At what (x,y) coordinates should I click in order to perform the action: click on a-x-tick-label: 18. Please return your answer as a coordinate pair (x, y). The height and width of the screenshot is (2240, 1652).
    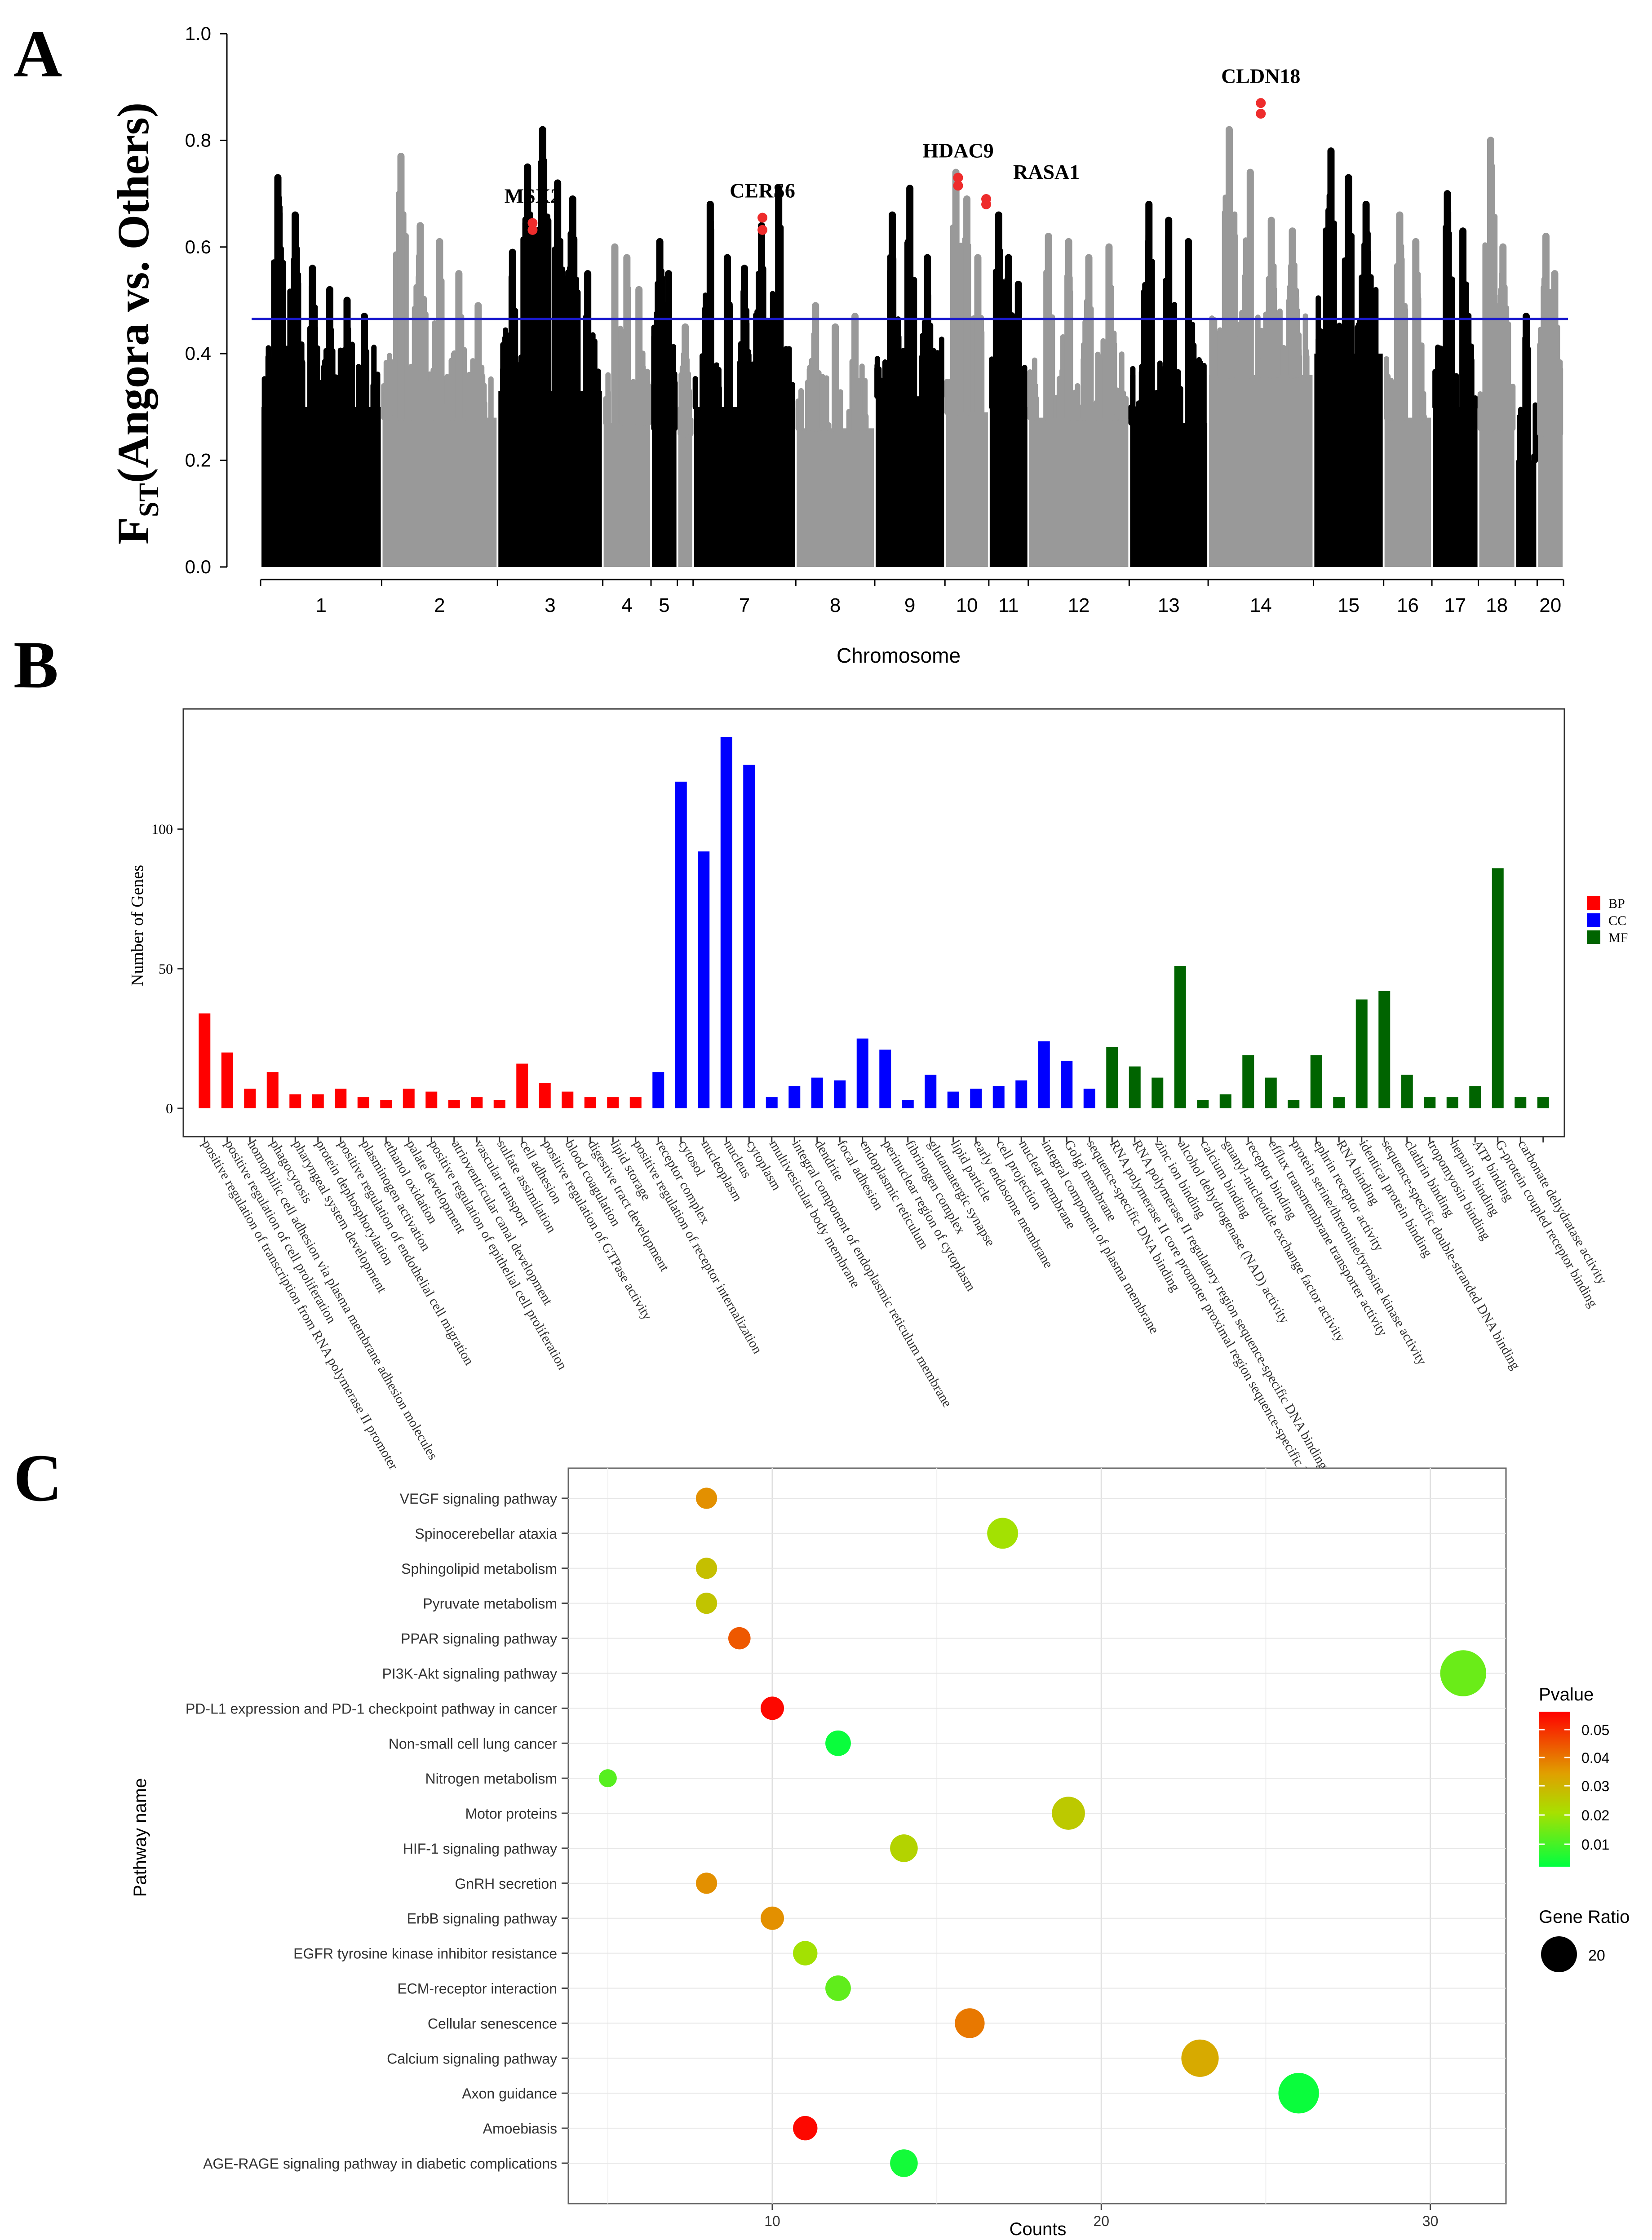
    Looking at the image, I should click on (1497, 605).